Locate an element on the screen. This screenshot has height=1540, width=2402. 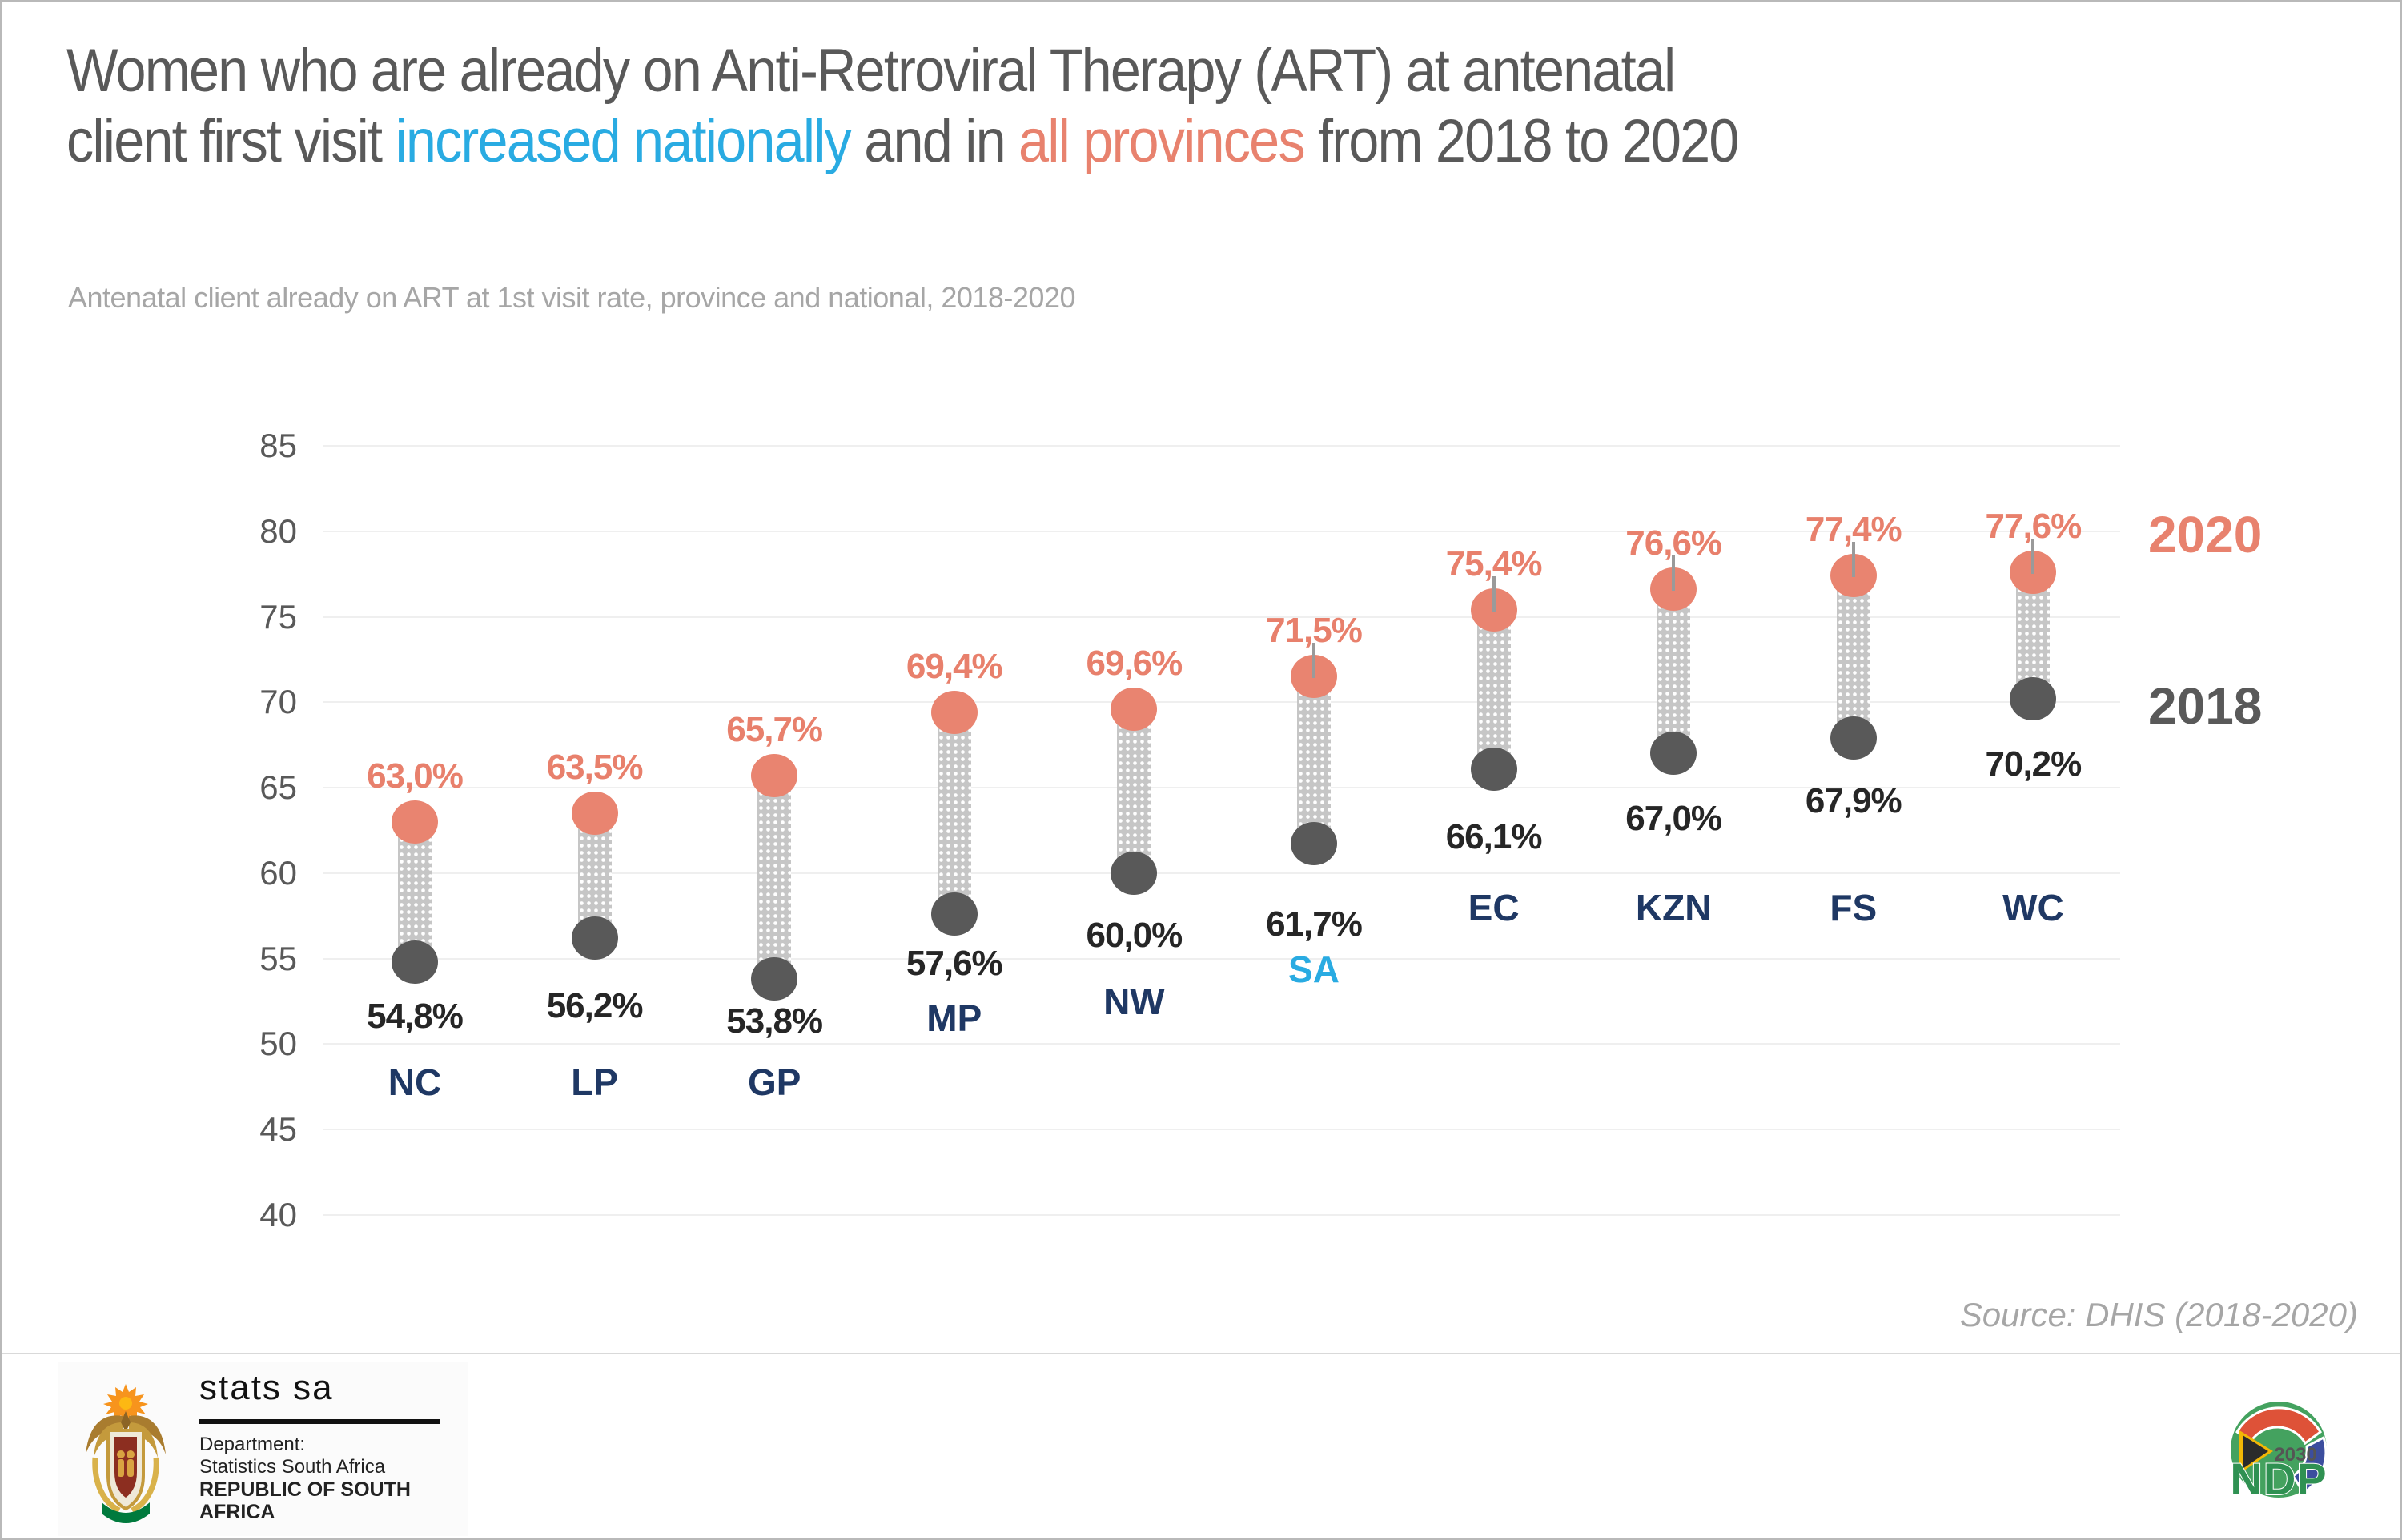
statssa-underline is located at coordinates (320, 1421).